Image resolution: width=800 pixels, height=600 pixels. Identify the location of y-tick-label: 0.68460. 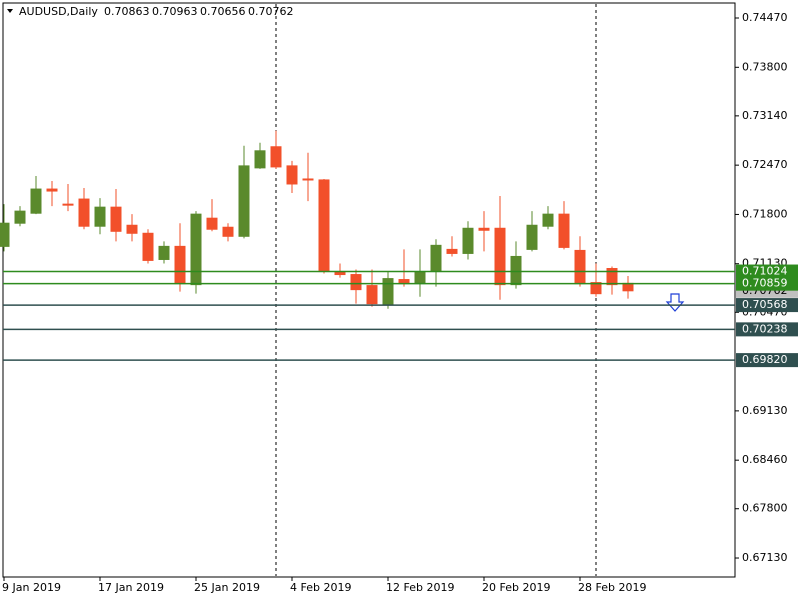
(765, 459).